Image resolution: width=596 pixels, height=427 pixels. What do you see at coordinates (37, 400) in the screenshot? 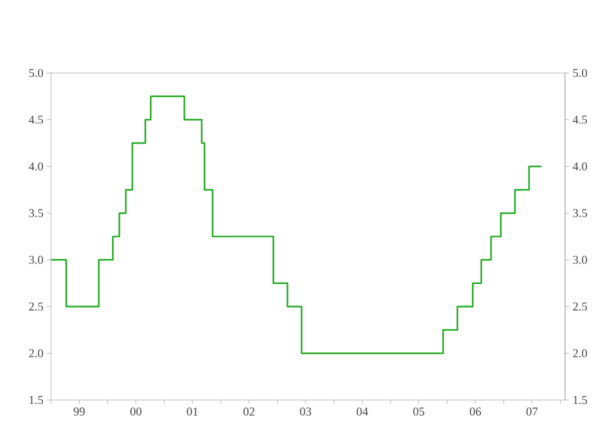
I see `y-tick-label: 1.5` at bounding box center [37, 400].